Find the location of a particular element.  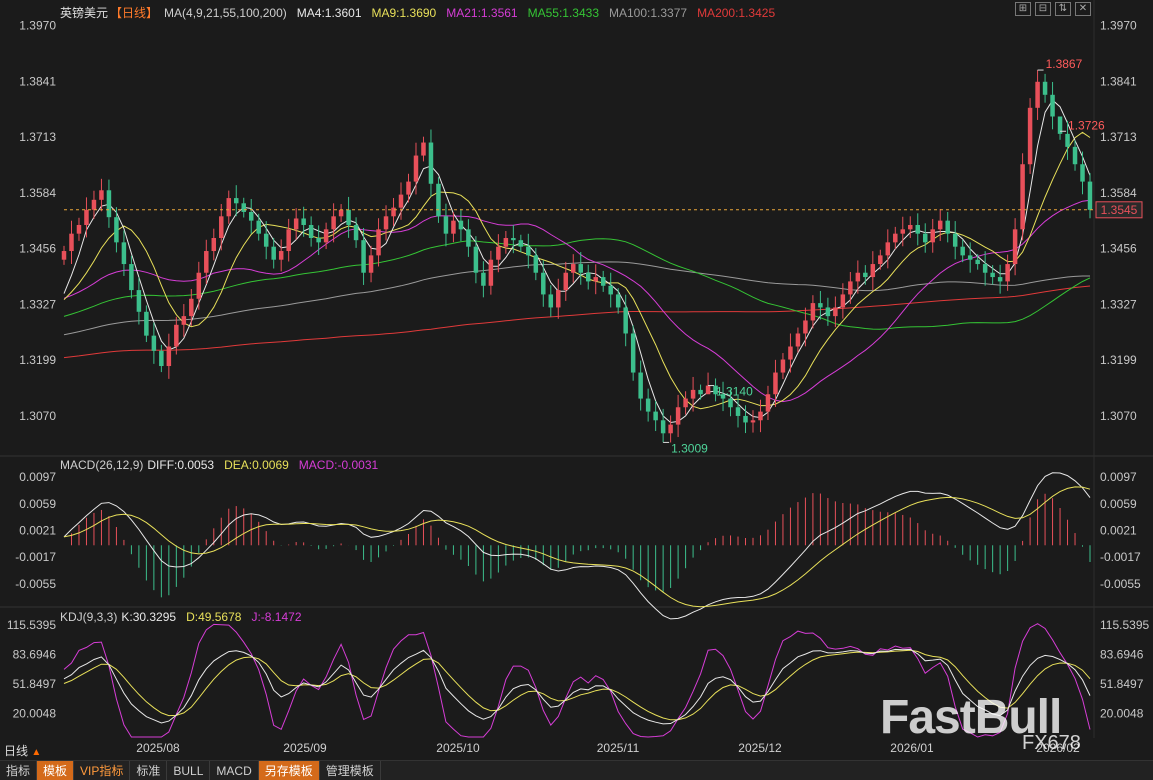

brand-watermark-sub: FX678 is located at coordinates (1051, 743).